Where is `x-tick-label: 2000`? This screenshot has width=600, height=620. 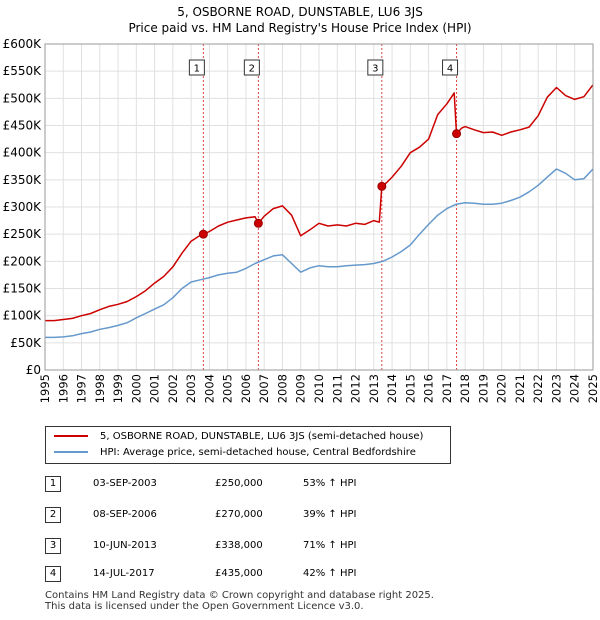
x-tick-label: 2000 is located at coordinates (136, 388).